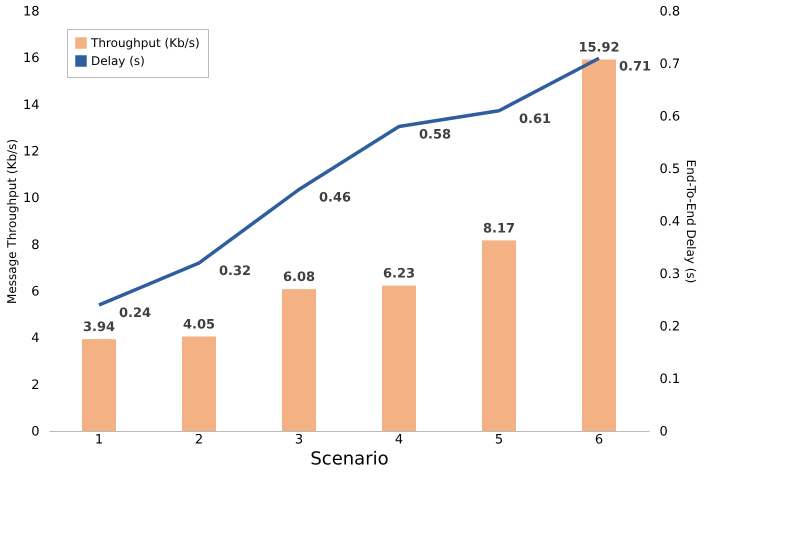 This screenshot has height=533, width=811. I want to click on data-label: 0.58, so click(435, 135).